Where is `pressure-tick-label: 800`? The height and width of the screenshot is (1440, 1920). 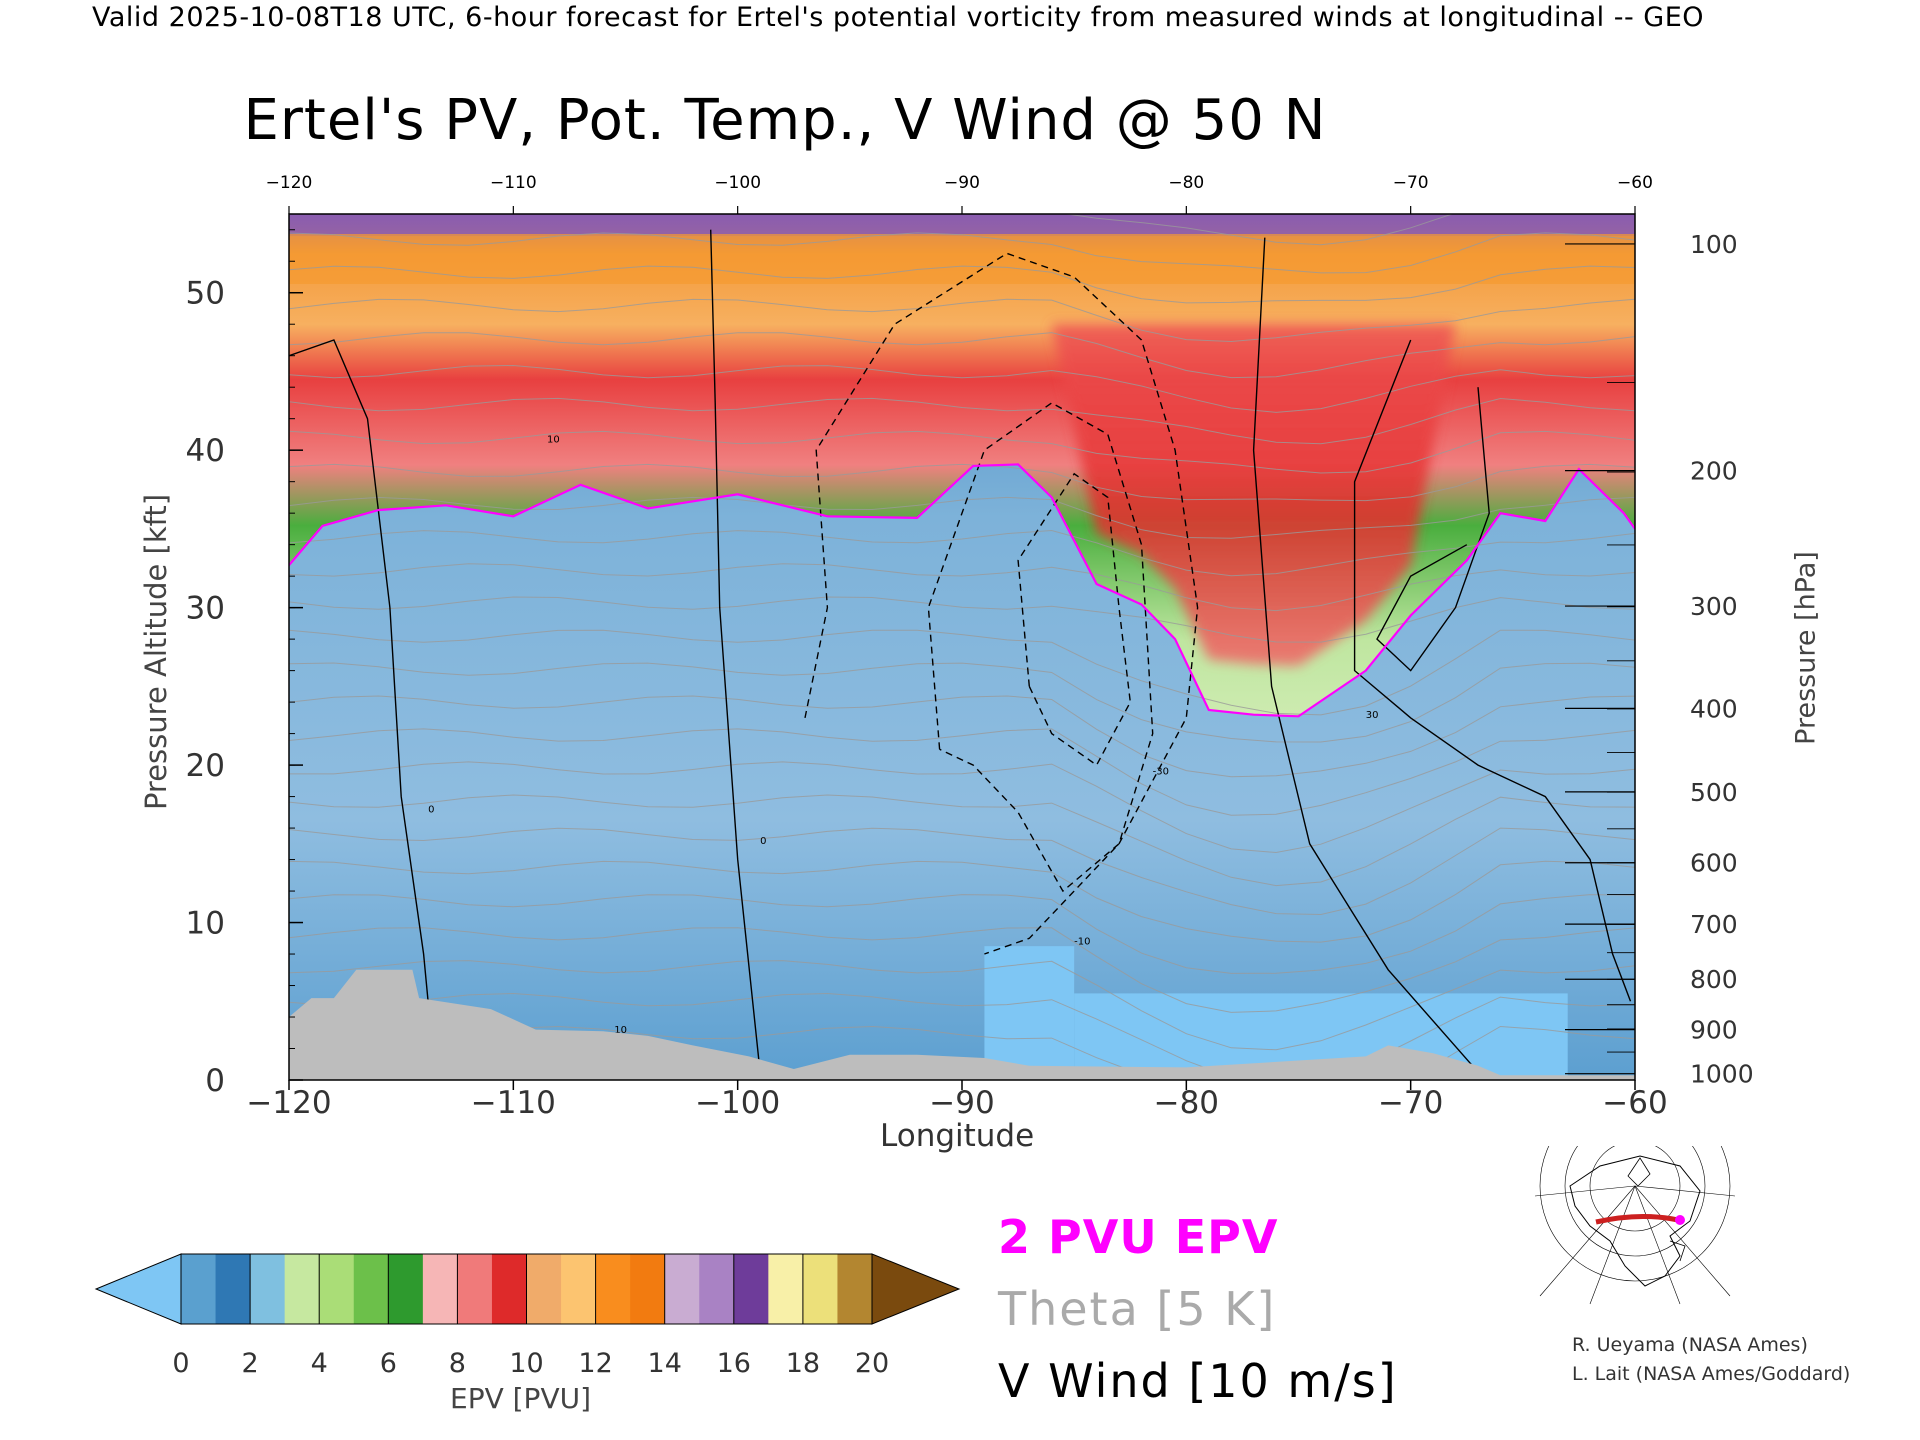 pressure-tick-label: 800 is located at coordinates (1714, 979).